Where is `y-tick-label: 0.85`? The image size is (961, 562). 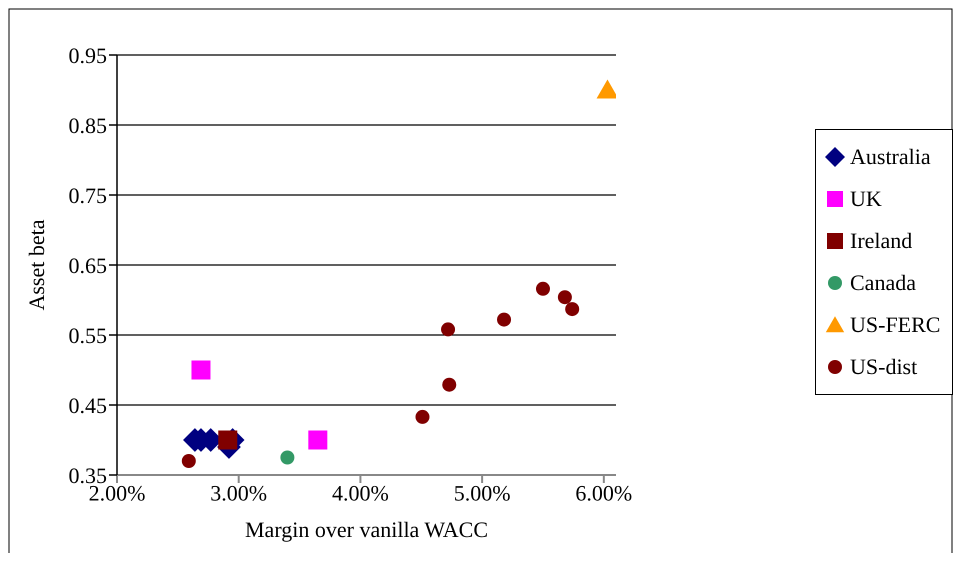
y-tick-label: 0.85 is located at coordinates (87, 125).